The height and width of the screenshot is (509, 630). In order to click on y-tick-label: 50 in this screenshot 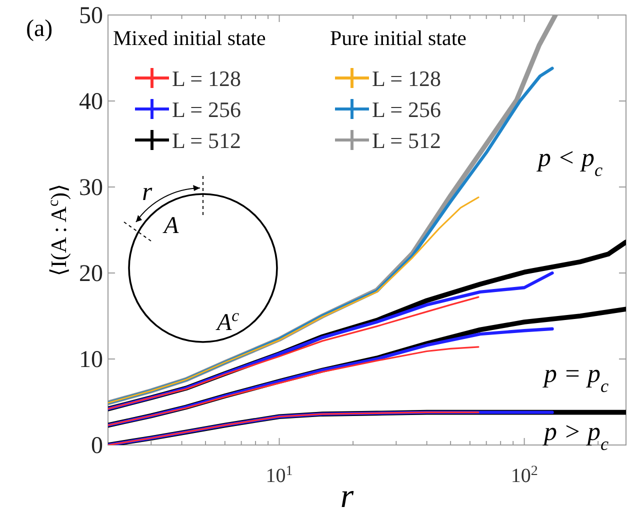, I will do `click(91, 16)`.